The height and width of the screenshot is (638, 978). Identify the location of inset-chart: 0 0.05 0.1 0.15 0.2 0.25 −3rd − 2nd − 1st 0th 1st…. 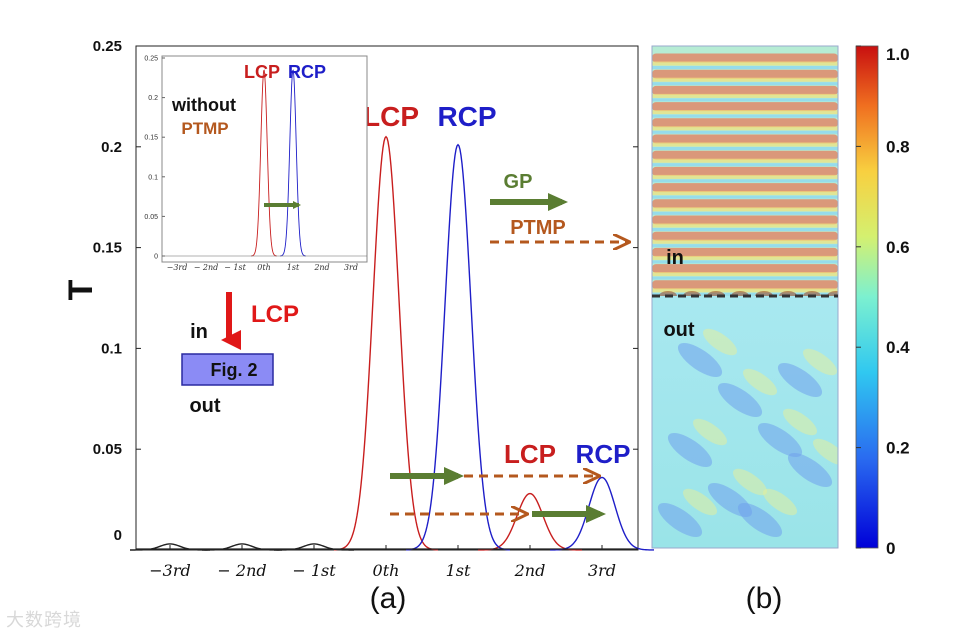
(256, 163).